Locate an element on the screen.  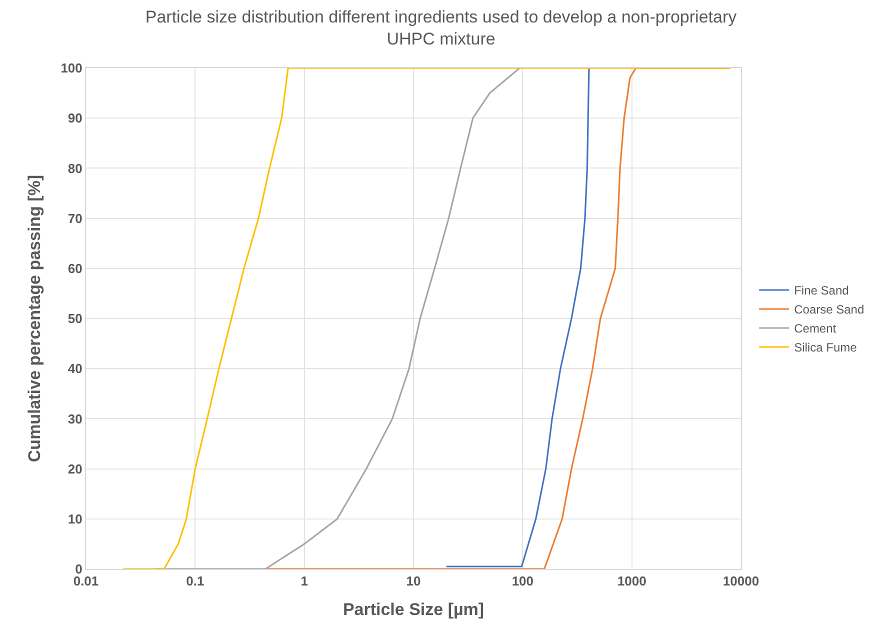
x-axis-title: Particle Size [µm] is located at coordinates (413, 609).